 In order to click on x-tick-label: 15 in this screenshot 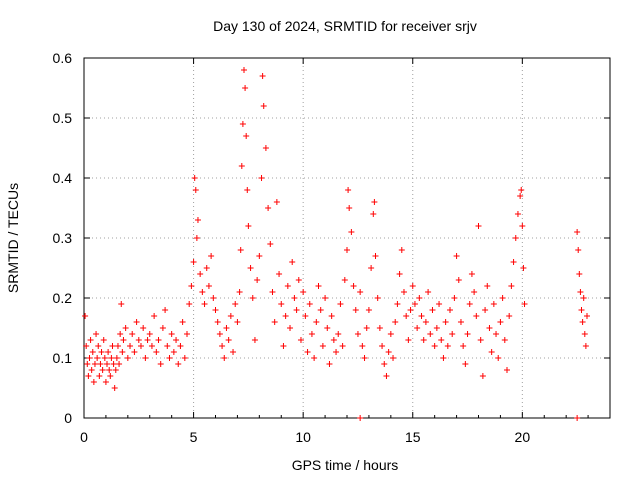, I will do `click(413, 437)`.